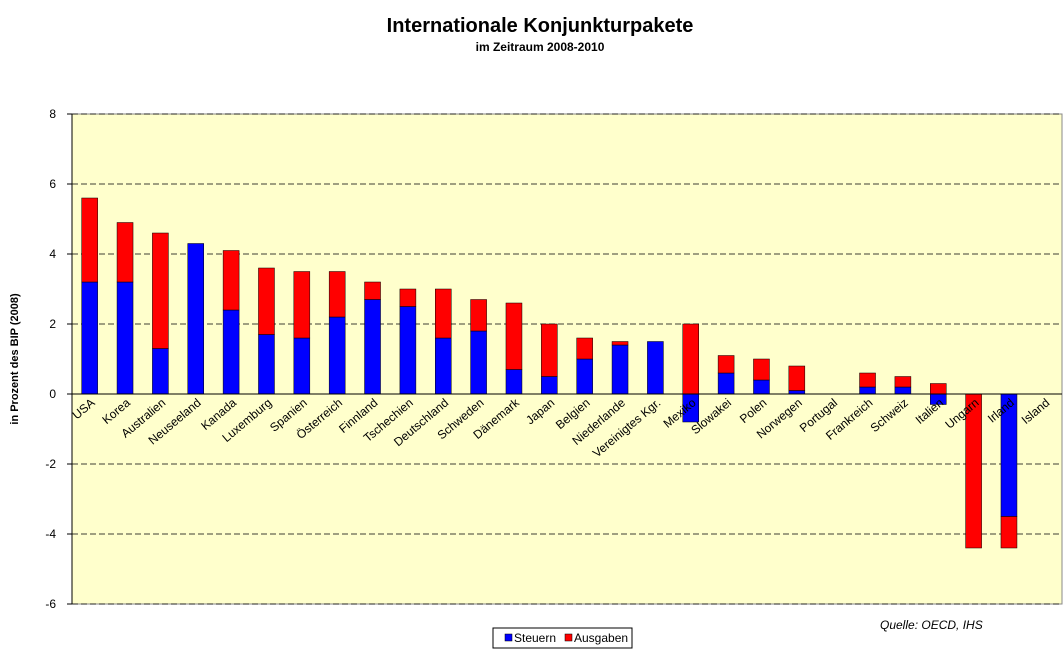 This screenshot has width=1063, height=650. I want to click on legend-label: Steuern, so click(535, 638).